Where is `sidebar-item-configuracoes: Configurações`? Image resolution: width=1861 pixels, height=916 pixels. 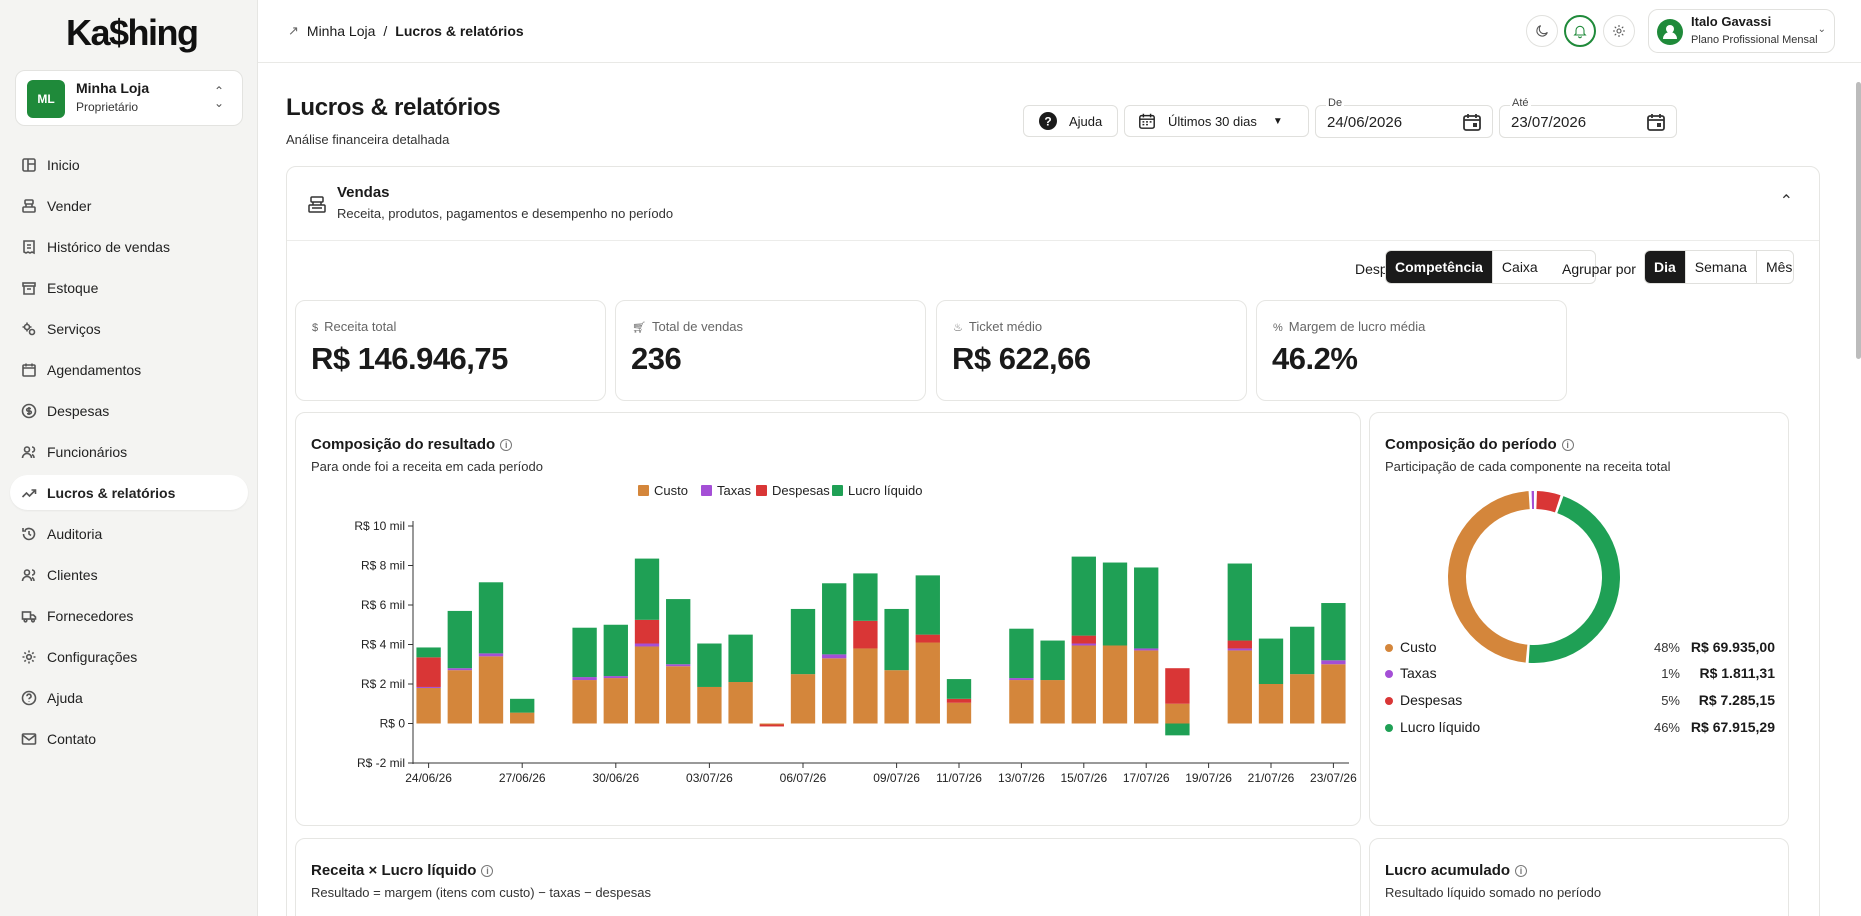
sidebar-item-configuracoes: Configurações is located at coordinates (129, 656).